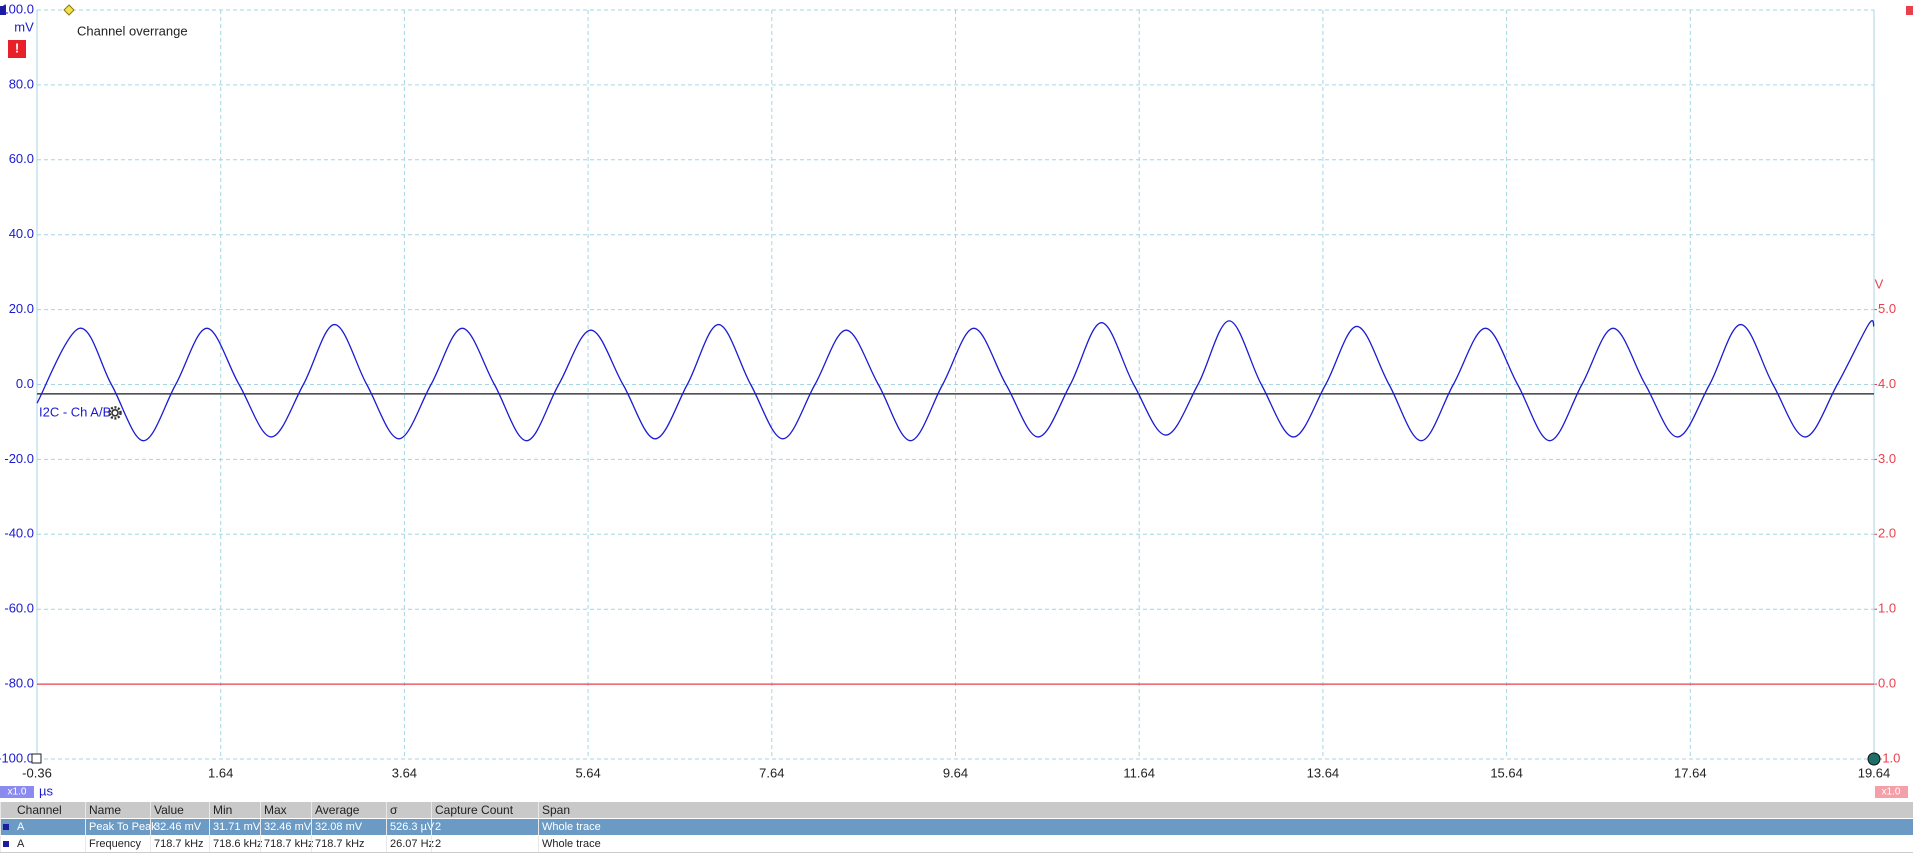  Describe the element at coordinates (1909, 10) in the screenshot. I see `channel-b-marker` at that location.